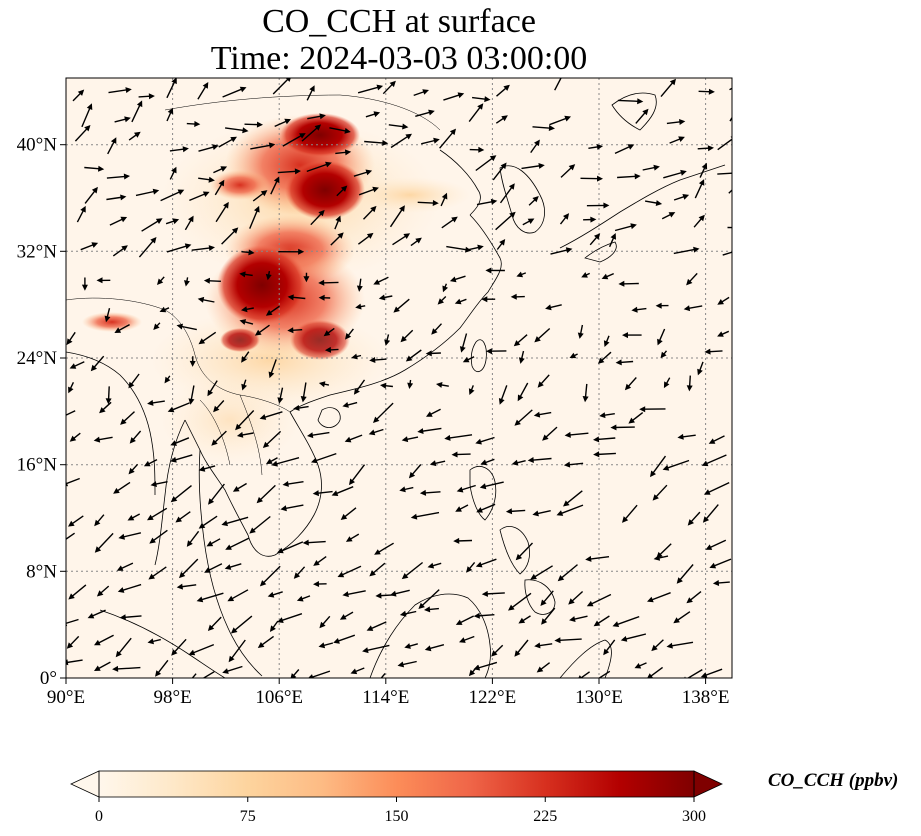 This screenshot has height=836, width=921. Describe the element at coordinates (545, 816) in the screenshot. I see `colorbar-tick-label: 225` at that location.